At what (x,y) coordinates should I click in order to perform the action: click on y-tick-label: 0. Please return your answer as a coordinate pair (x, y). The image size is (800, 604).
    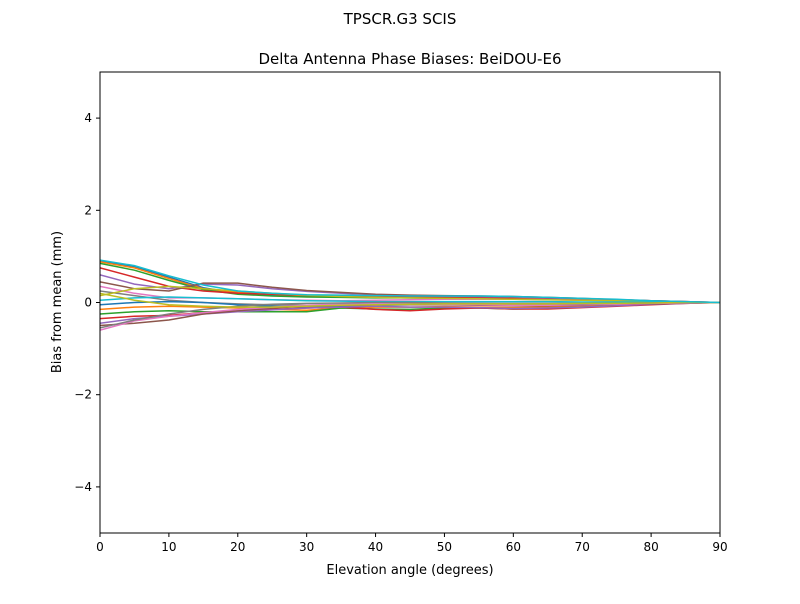
    Looking at the image, I should click on (88, 303).